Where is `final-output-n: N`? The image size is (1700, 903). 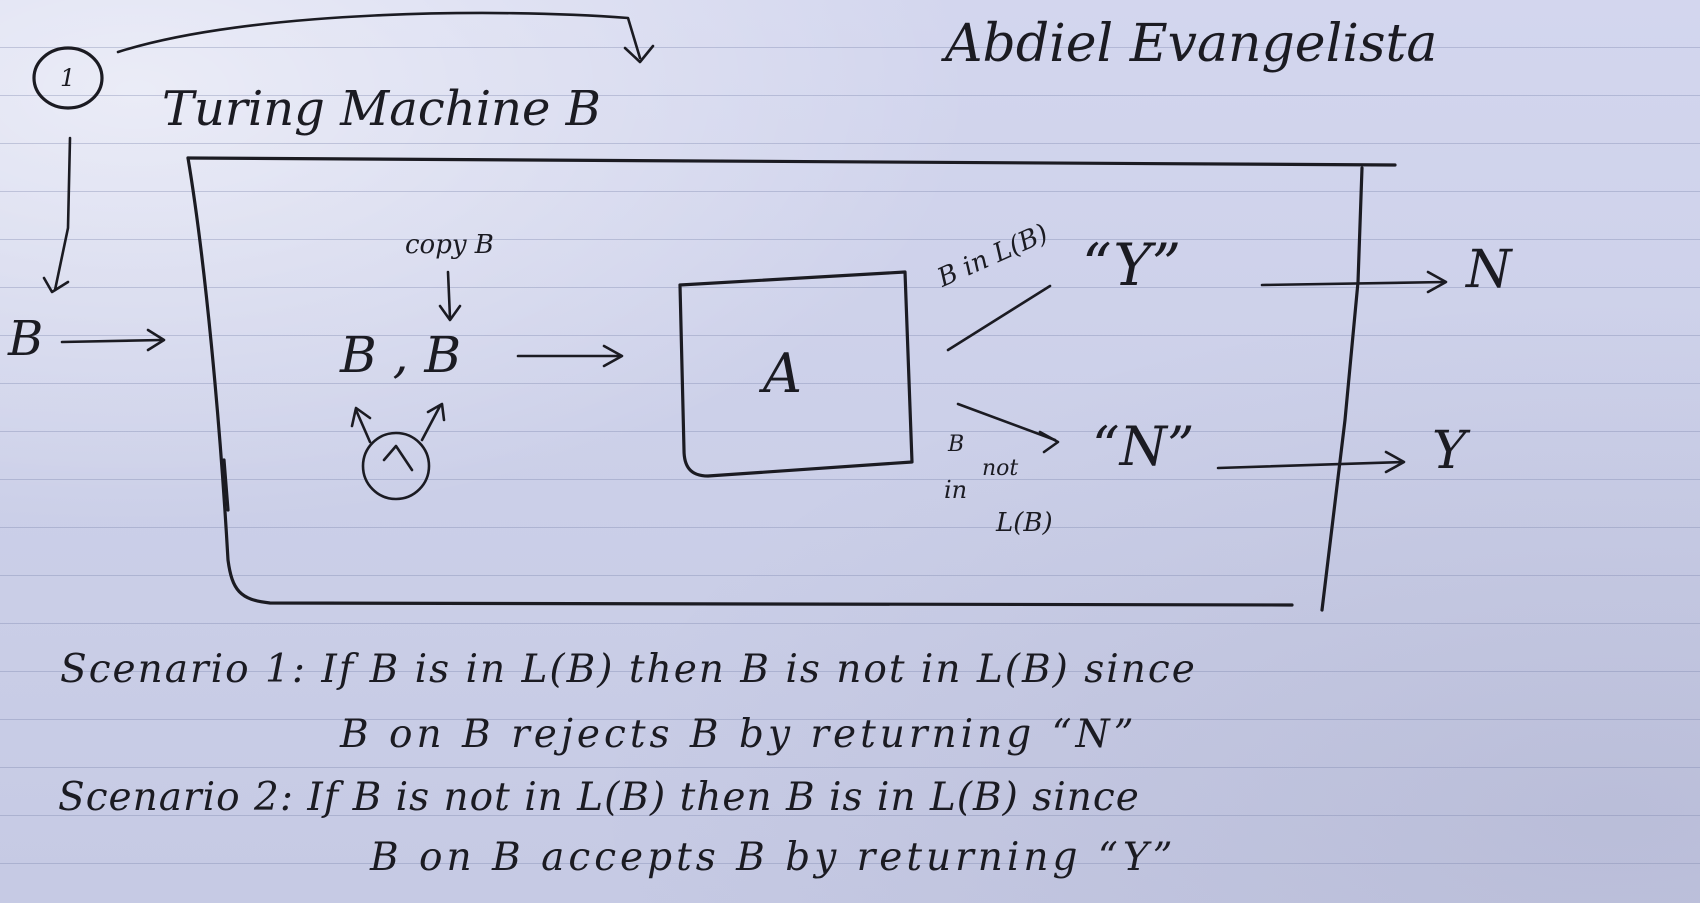 final-output-n: N is located at coordinates (1489, 270).